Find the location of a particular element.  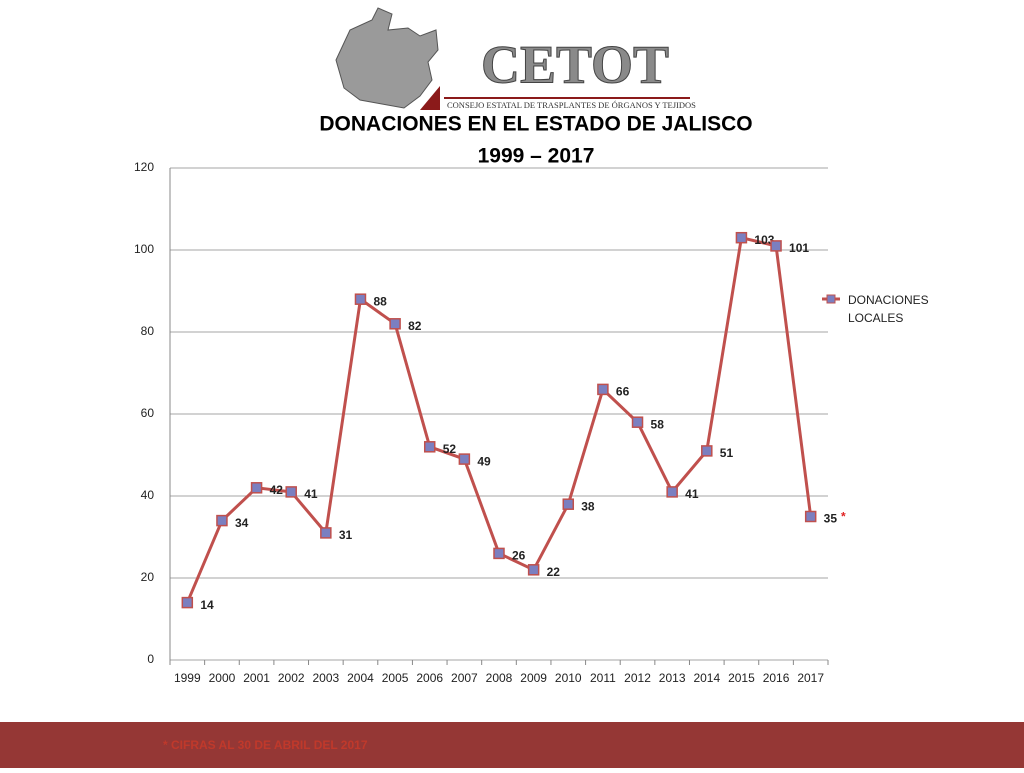

x-tick-label: 2003 is located at coordinates (325, 678).